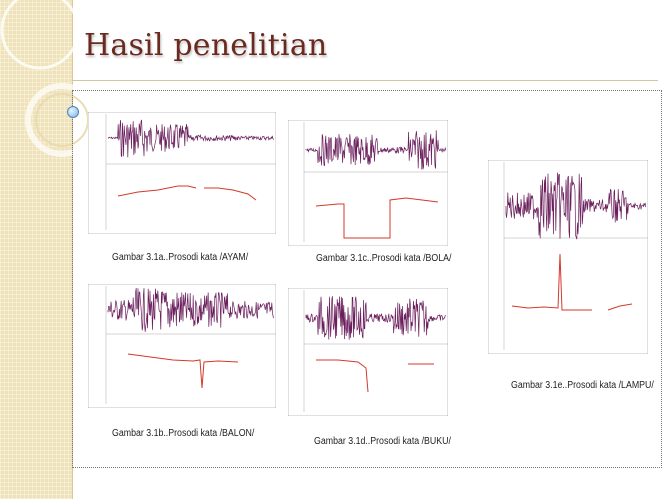 This screenshot has width=663, height=499. I want to click on figure-bola, so click(368, 183).